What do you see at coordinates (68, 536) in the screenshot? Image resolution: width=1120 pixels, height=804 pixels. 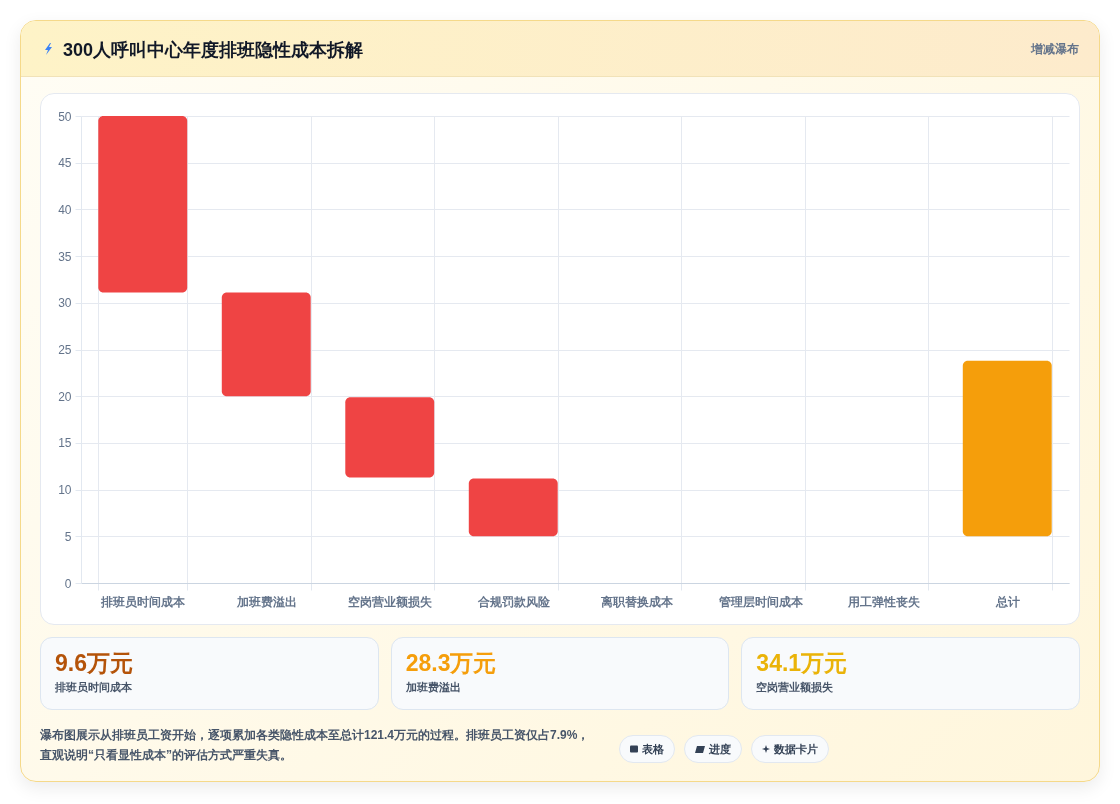 I see `y-tick-label: 5` at bounding box center [68, 536].